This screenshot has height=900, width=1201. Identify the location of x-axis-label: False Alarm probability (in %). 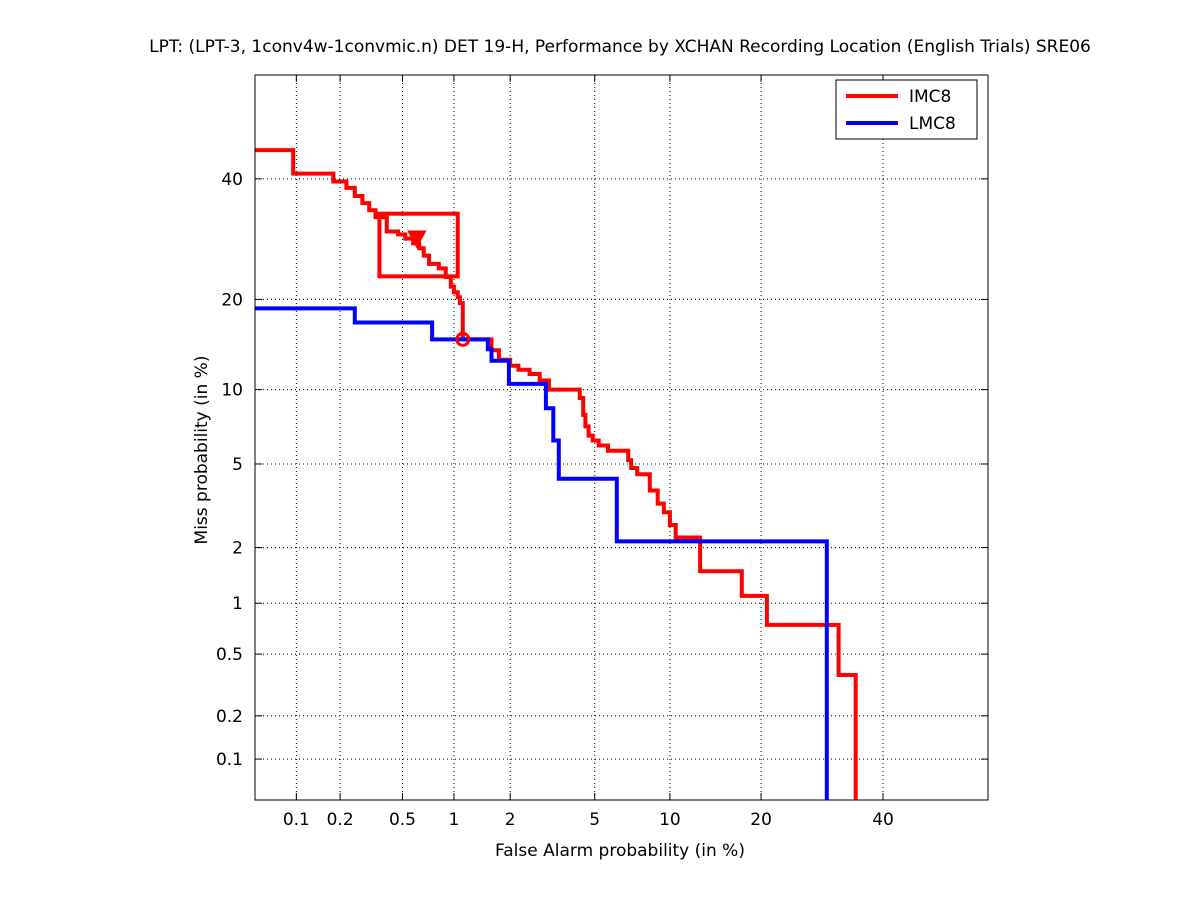
(620, 851).